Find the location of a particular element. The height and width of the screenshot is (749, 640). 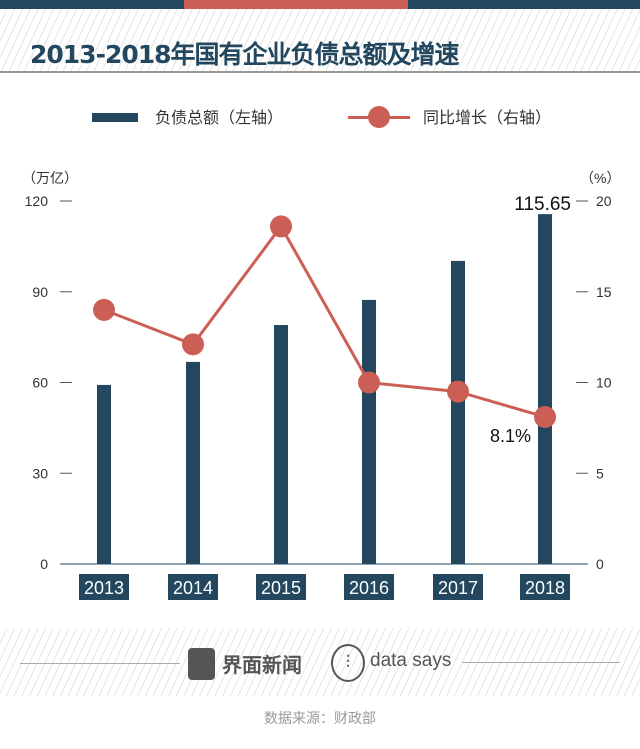

growth-point-2016 is located at coordinates (369, 382).